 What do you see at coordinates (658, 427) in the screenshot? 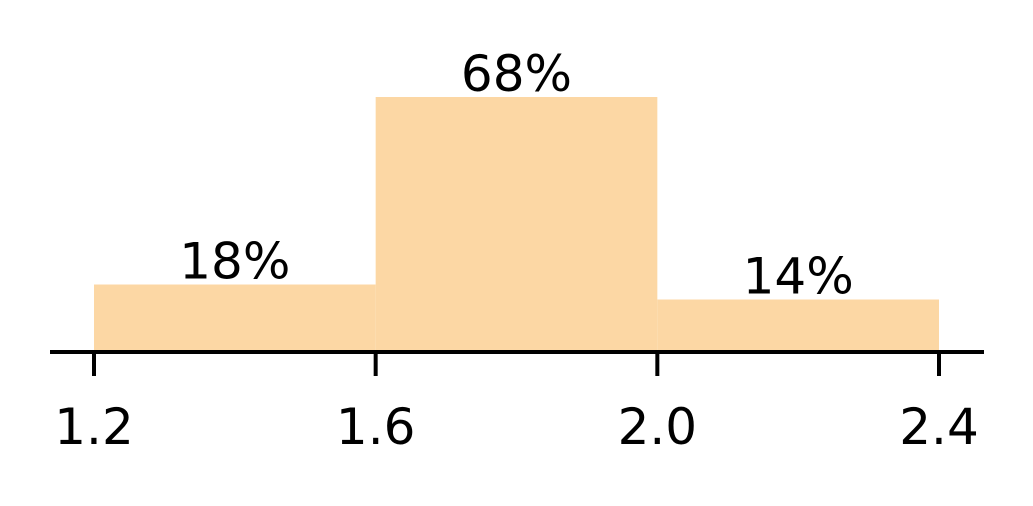
I see `x-tick-label-2: 2.0` at bounding box center [658, 427].